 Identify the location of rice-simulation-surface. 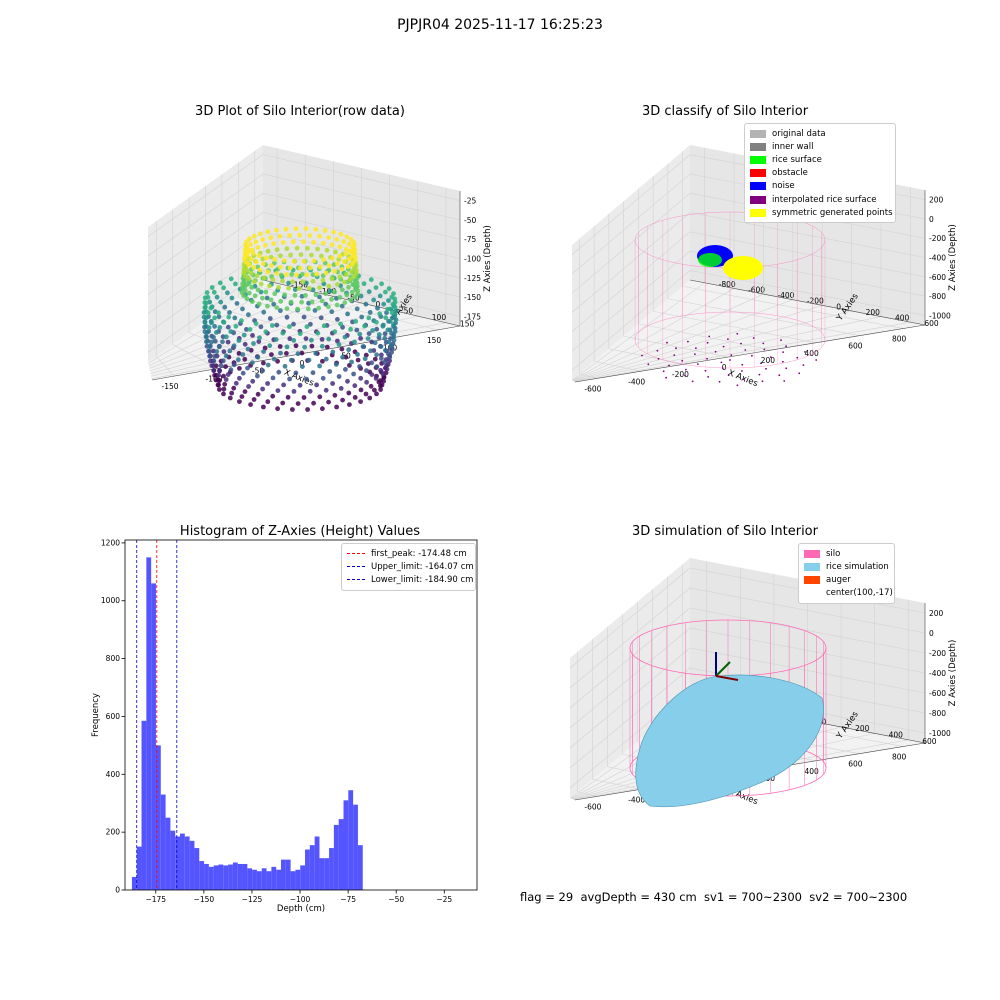
(729, 741).